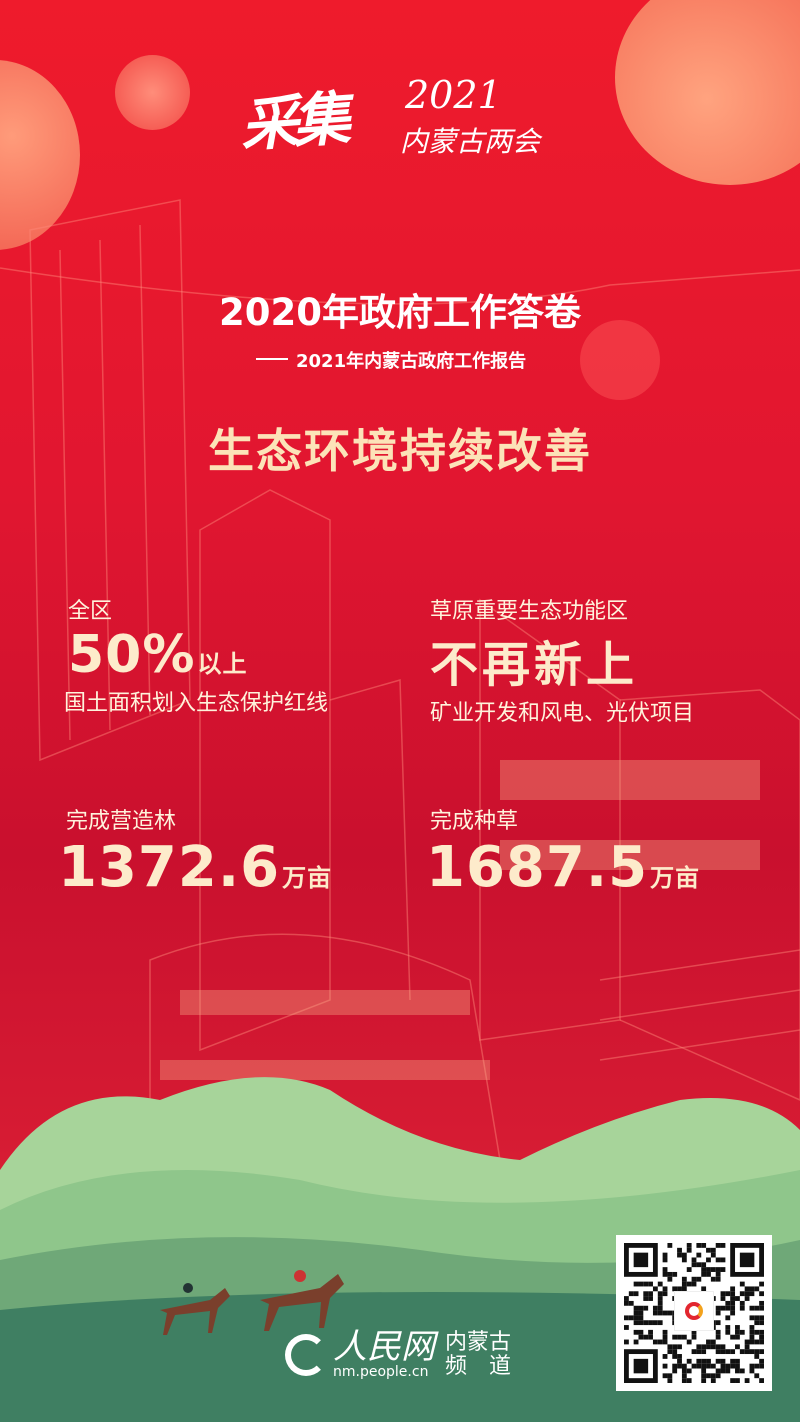 The image size is (800, 1422). I want to click on stat-afforestation: 完成营造林 1372.6万亩, so click(195, 854).